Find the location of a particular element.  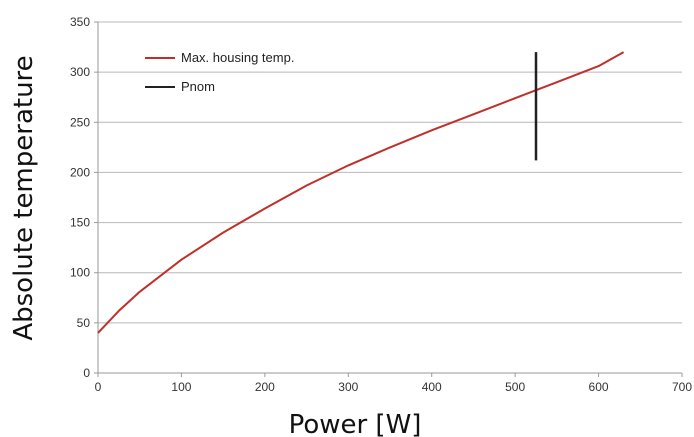

x-axis-title: Power [W] is located at coordinates (355, 423).